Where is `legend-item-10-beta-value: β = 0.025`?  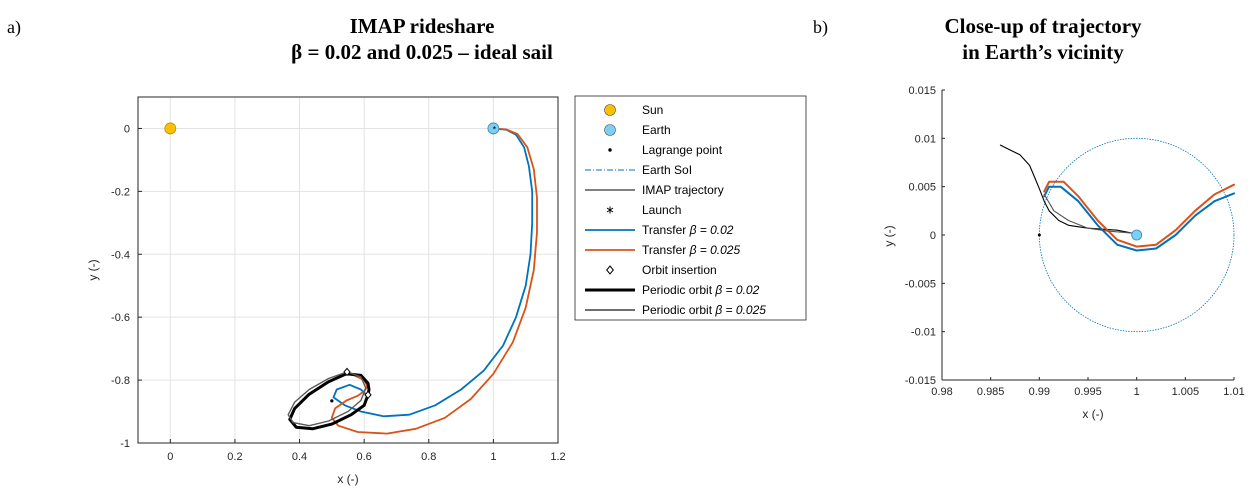 legend-item-10-beta-value: β = 0.025 is located at coordinates (739, 310).